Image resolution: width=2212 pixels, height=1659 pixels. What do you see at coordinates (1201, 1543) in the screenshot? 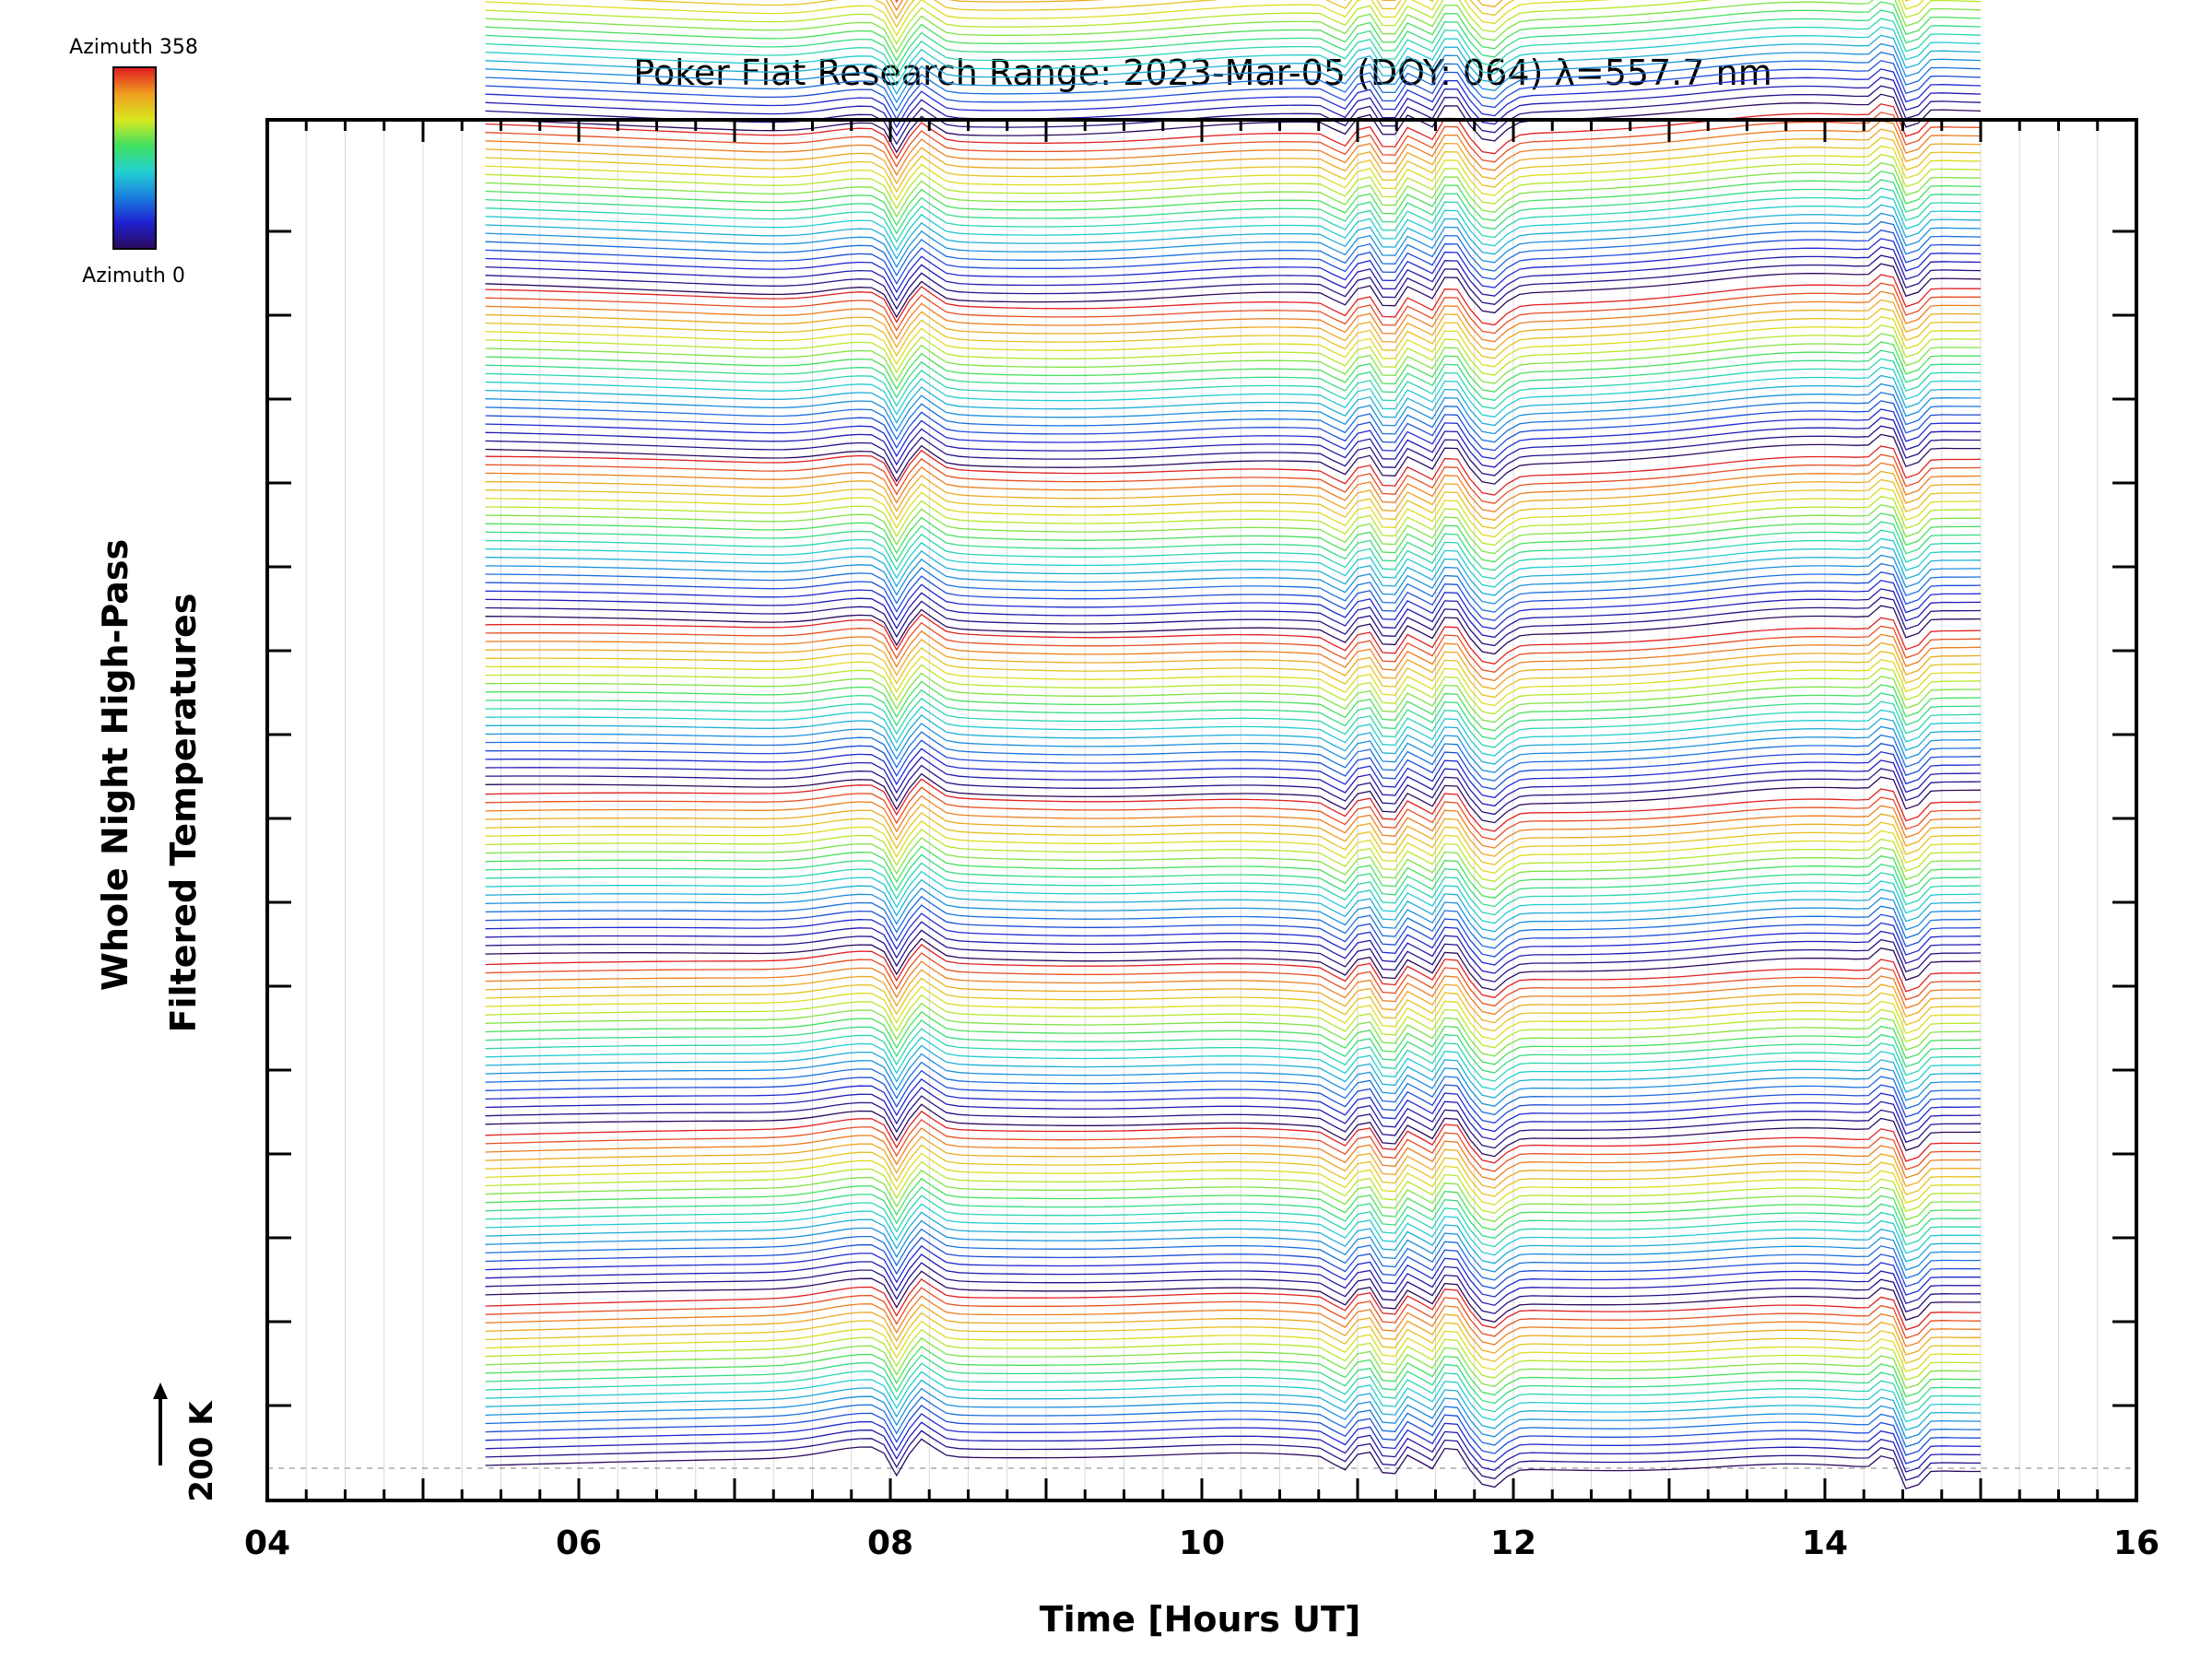
I see `x-tick-labels: 04 06 08 10 12 14 16` at bounding box center [1201, 1543].